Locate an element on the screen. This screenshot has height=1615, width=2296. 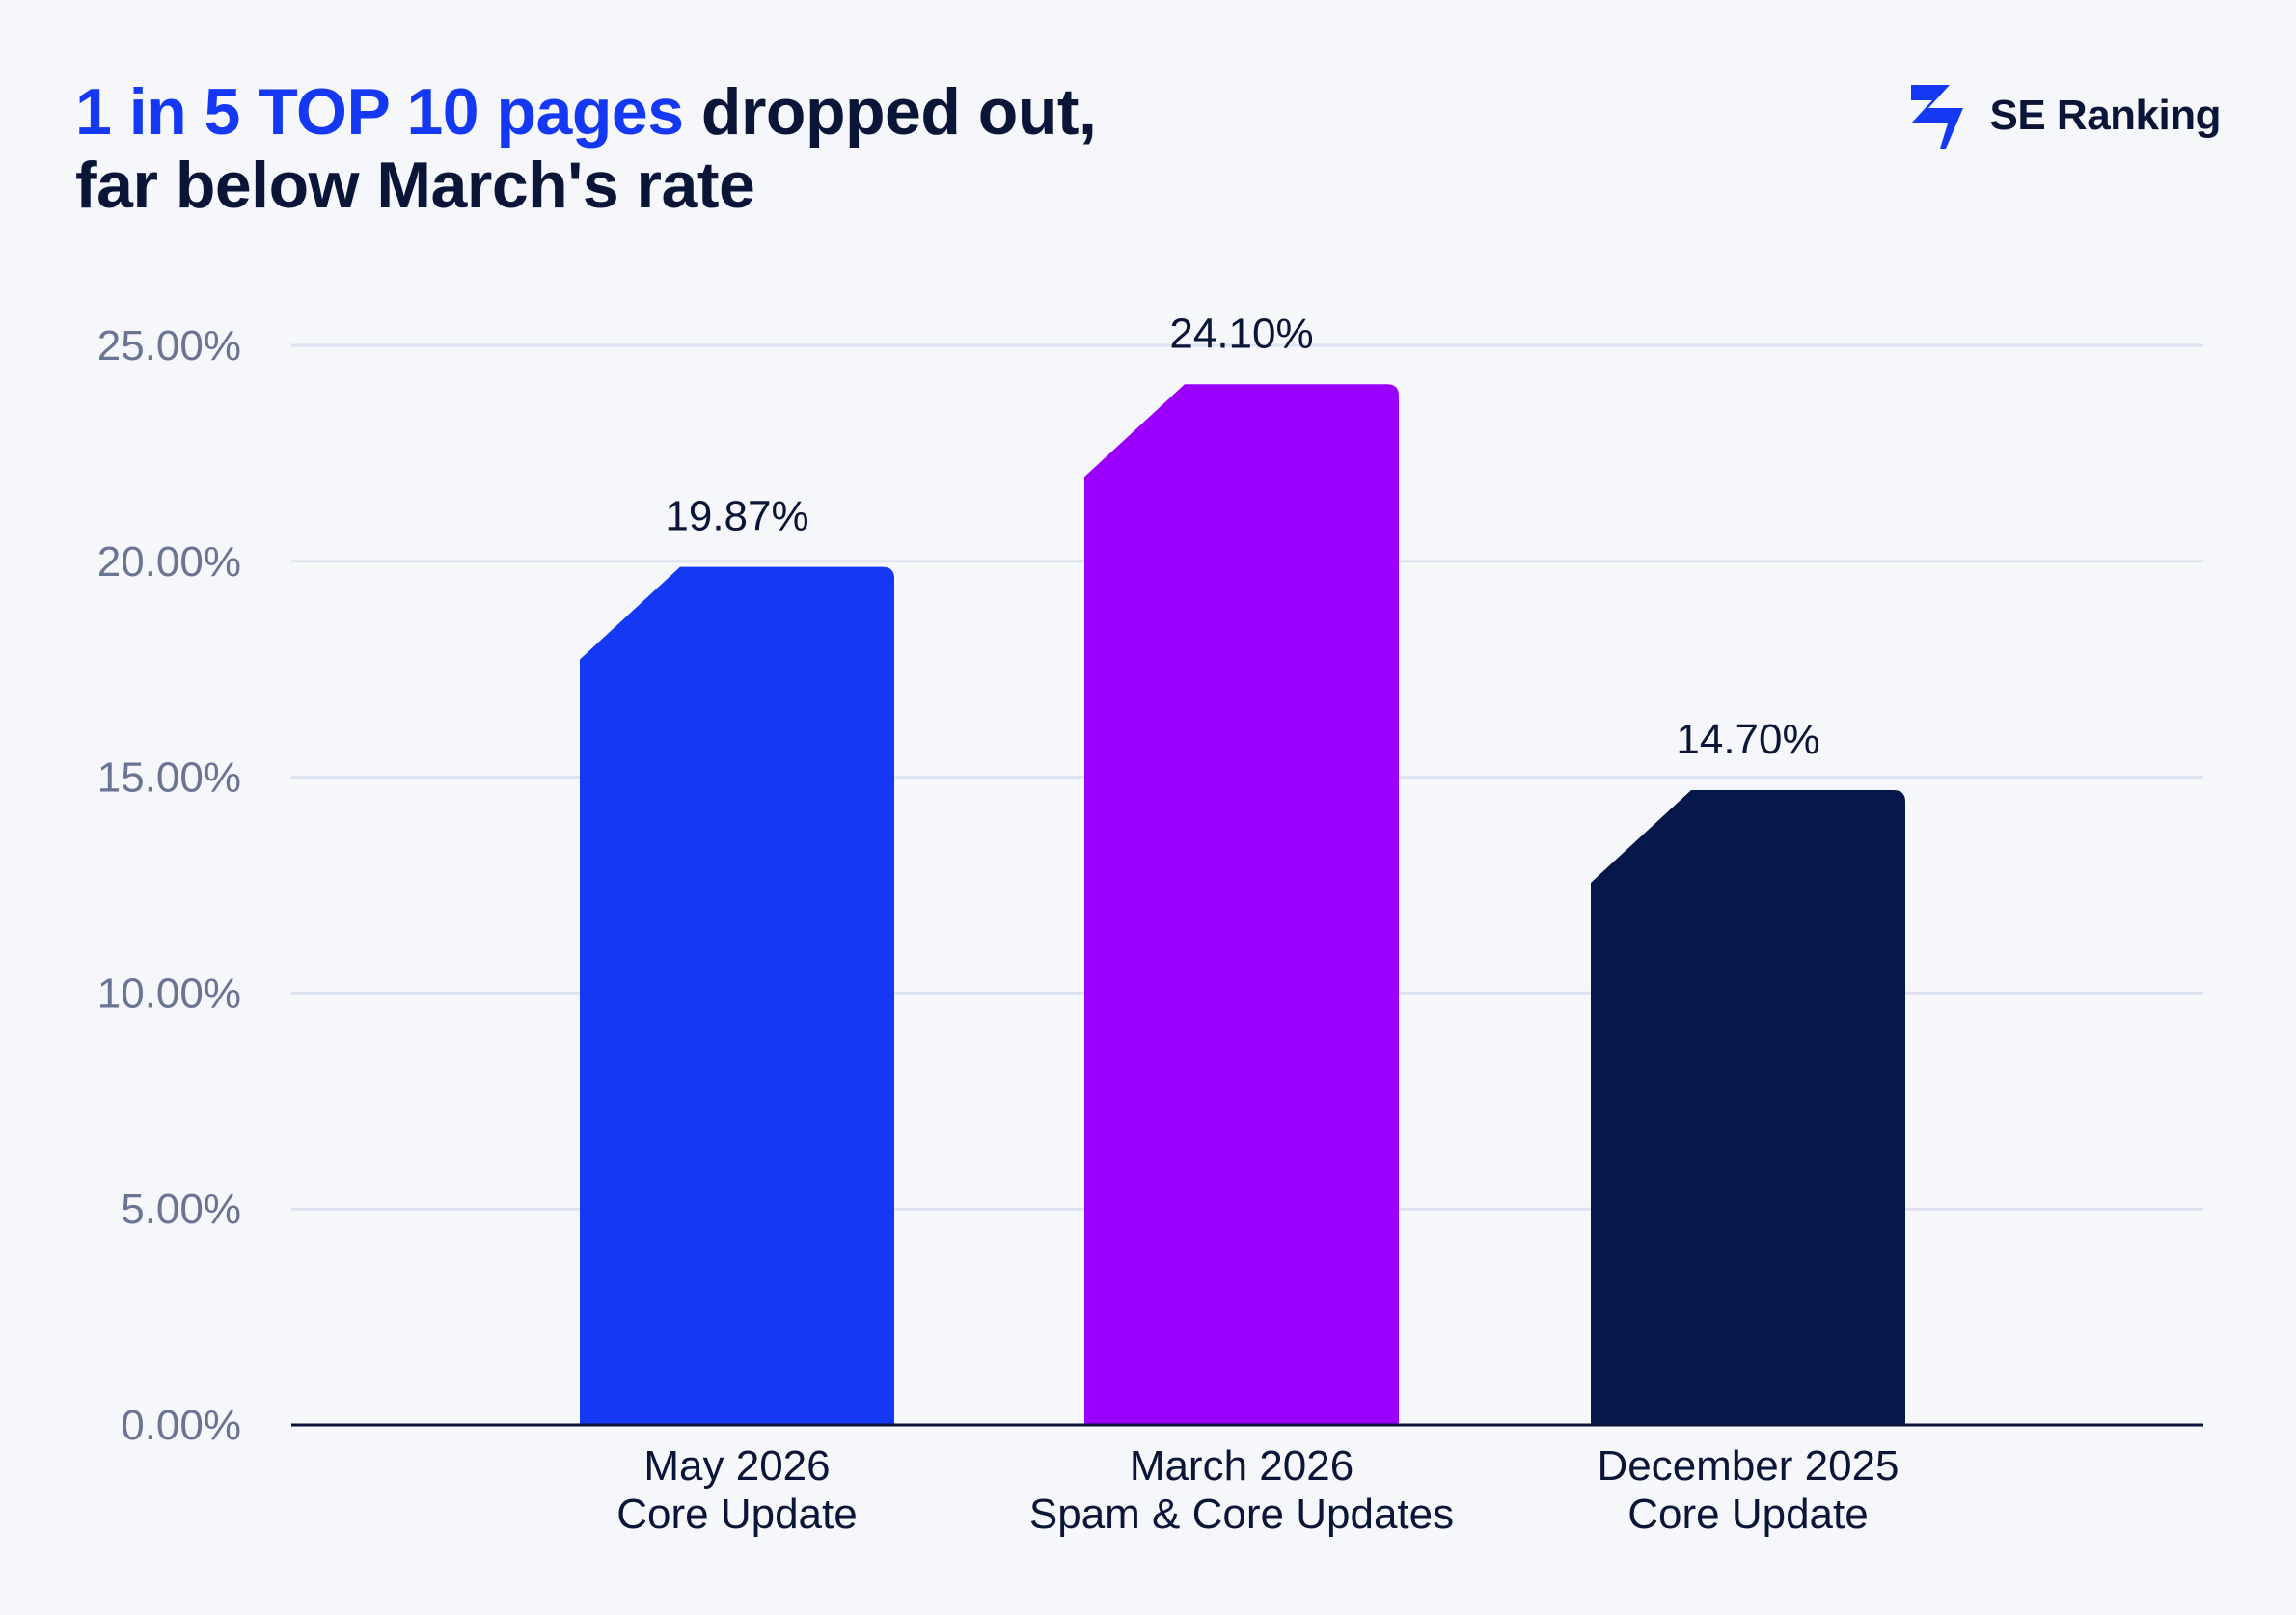
title-highlight: 1 in 5 TOP 10 pages is located at coordinates (379, 112).